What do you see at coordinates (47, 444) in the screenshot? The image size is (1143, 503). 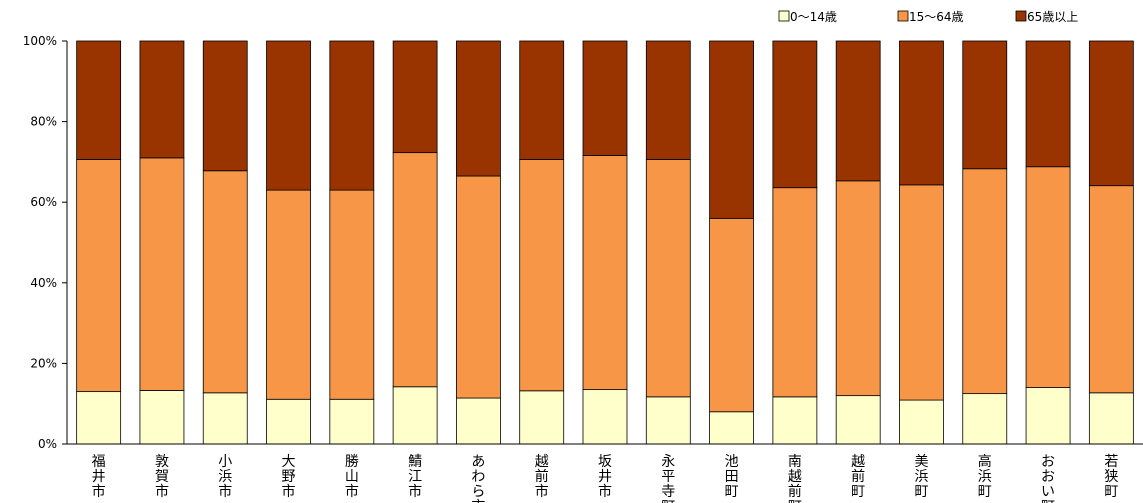 I see `y-tick-label: 0%` at bounding box center [47, 444].